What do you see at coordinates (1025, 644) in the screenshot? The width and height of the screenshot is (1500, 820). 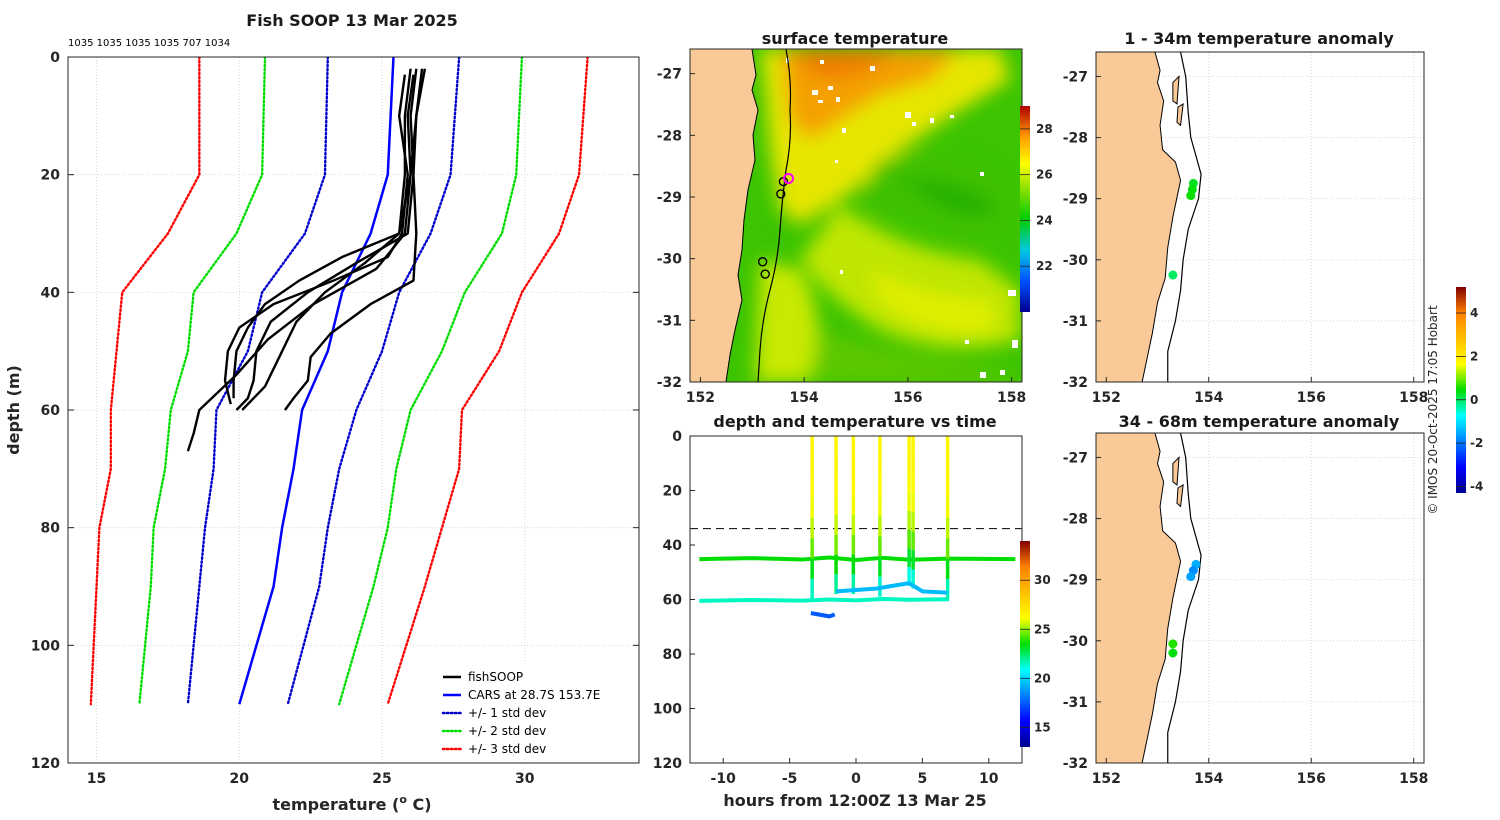 I see `timeseries-colorbar` at bounding box center [1025, 644].